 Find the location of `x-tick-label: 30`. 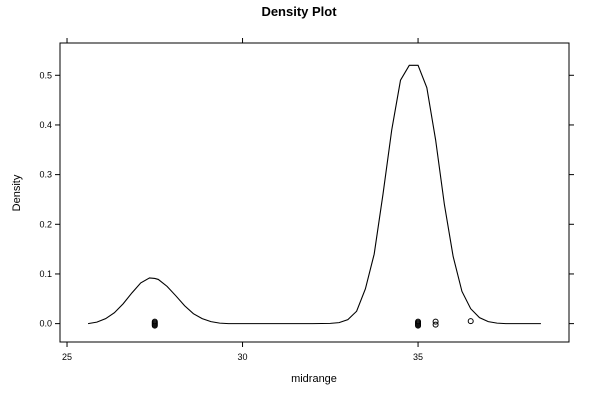

x-tick-label: 30 is located at coordinates (243, 357).